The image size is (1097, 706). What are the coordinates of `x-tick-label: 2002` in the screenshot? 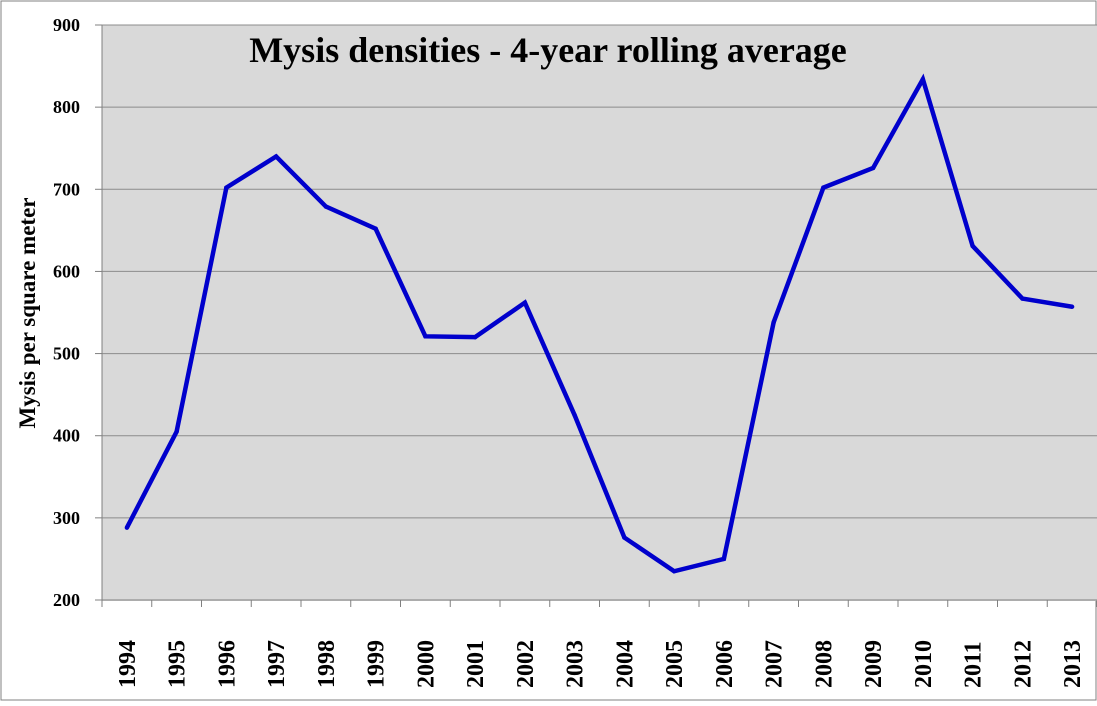 It's located at (526, 664).